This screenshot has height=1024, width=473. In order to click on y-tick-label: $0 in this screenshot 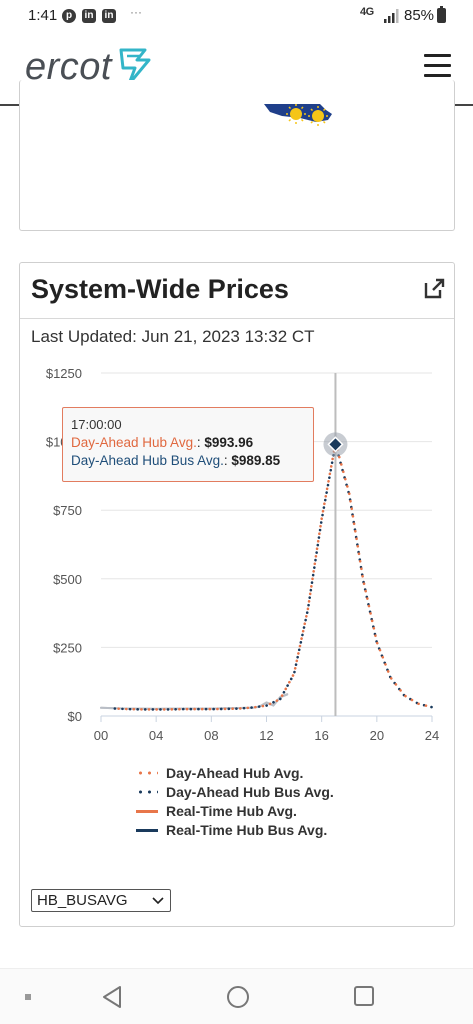, I will do `click(75, 716)`.